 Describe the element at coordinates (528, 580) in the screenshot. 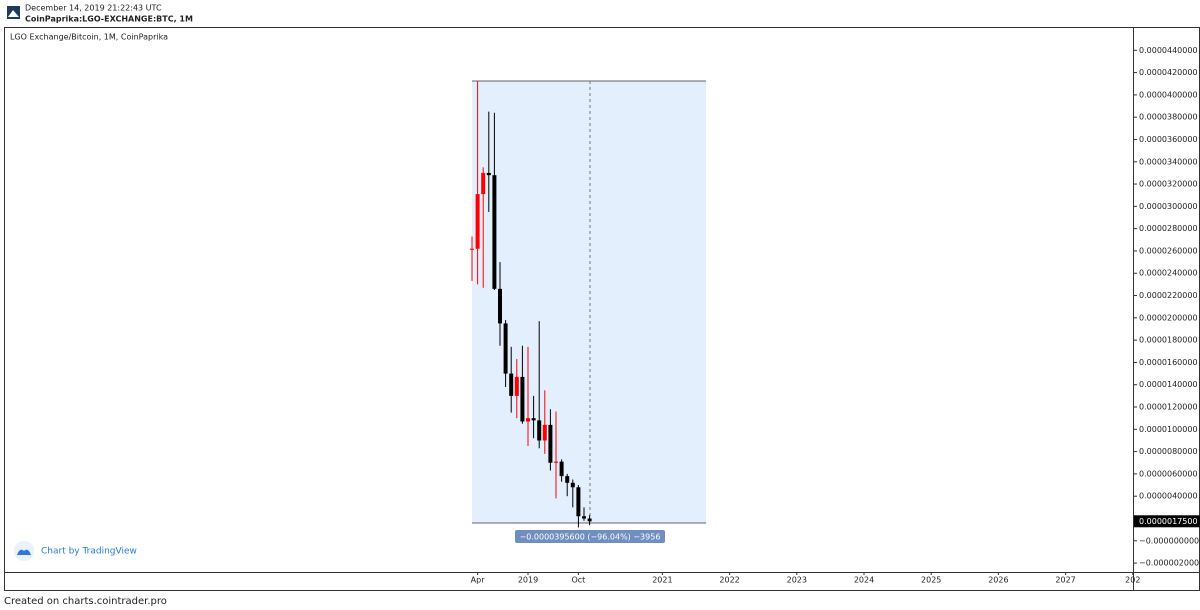

I see `x-tick-label: 2019` at that location.